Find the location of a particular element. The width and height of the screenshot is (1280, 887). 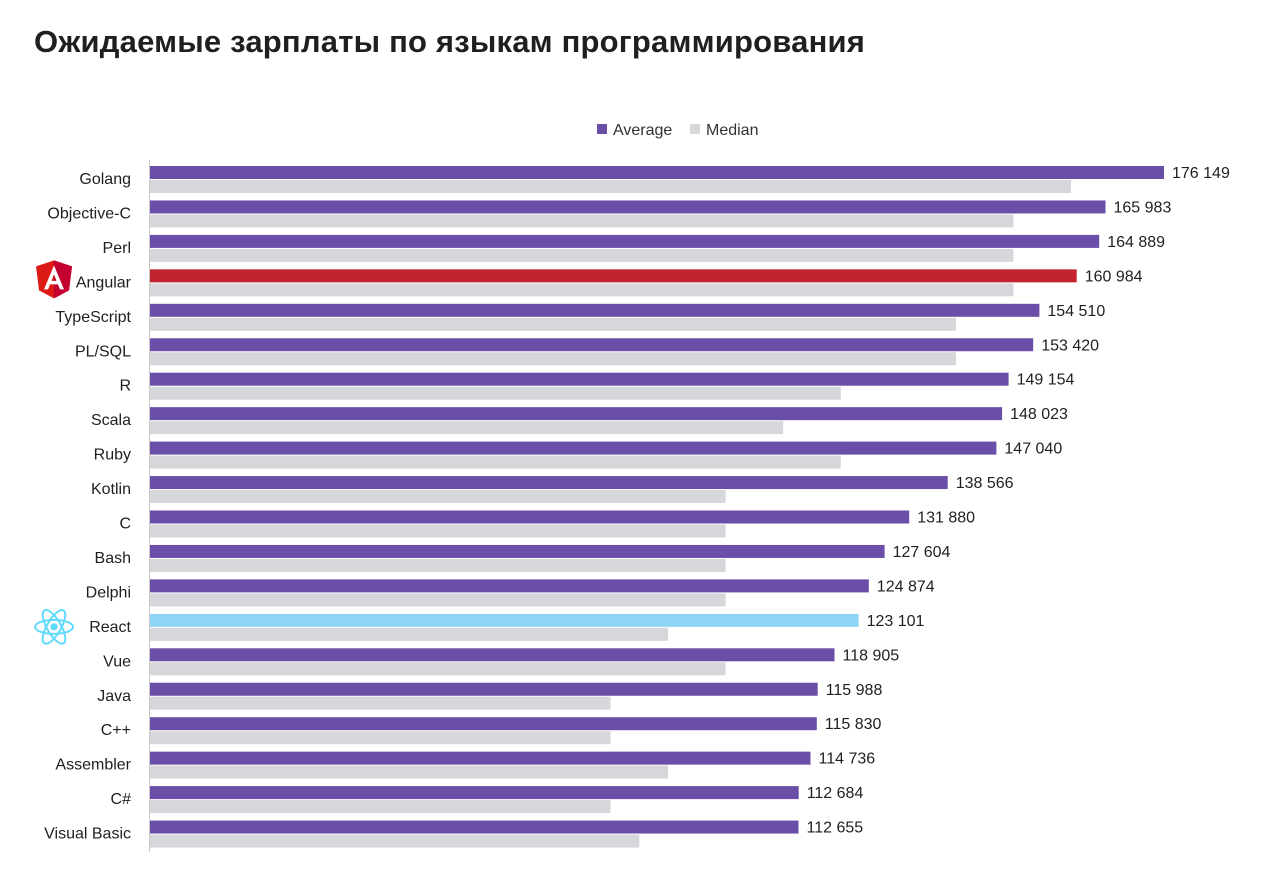

bar-median-vue is located at coordinates (438, 669).